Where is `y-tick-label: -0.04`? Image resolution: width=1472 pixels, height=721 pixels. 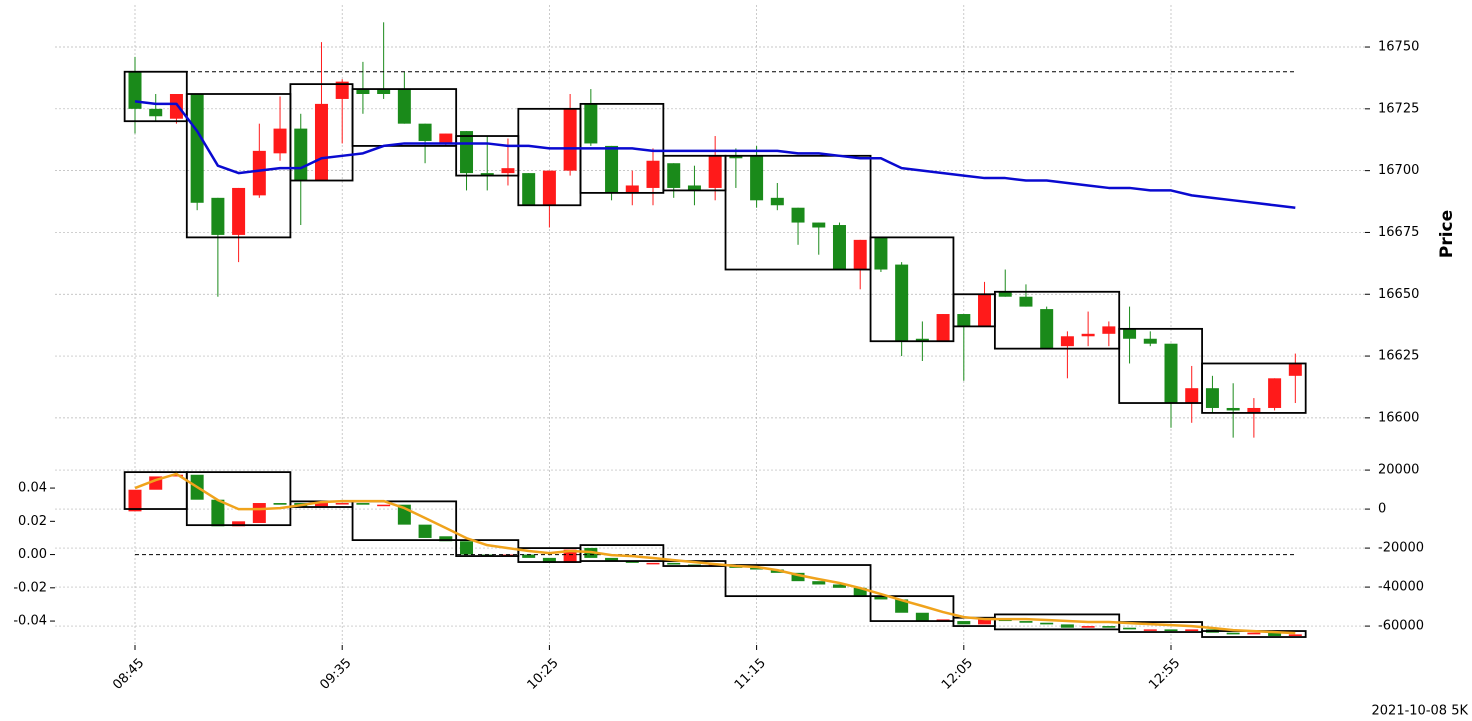
y-tick-label: -0.04 is located at coordinates (30, 621).